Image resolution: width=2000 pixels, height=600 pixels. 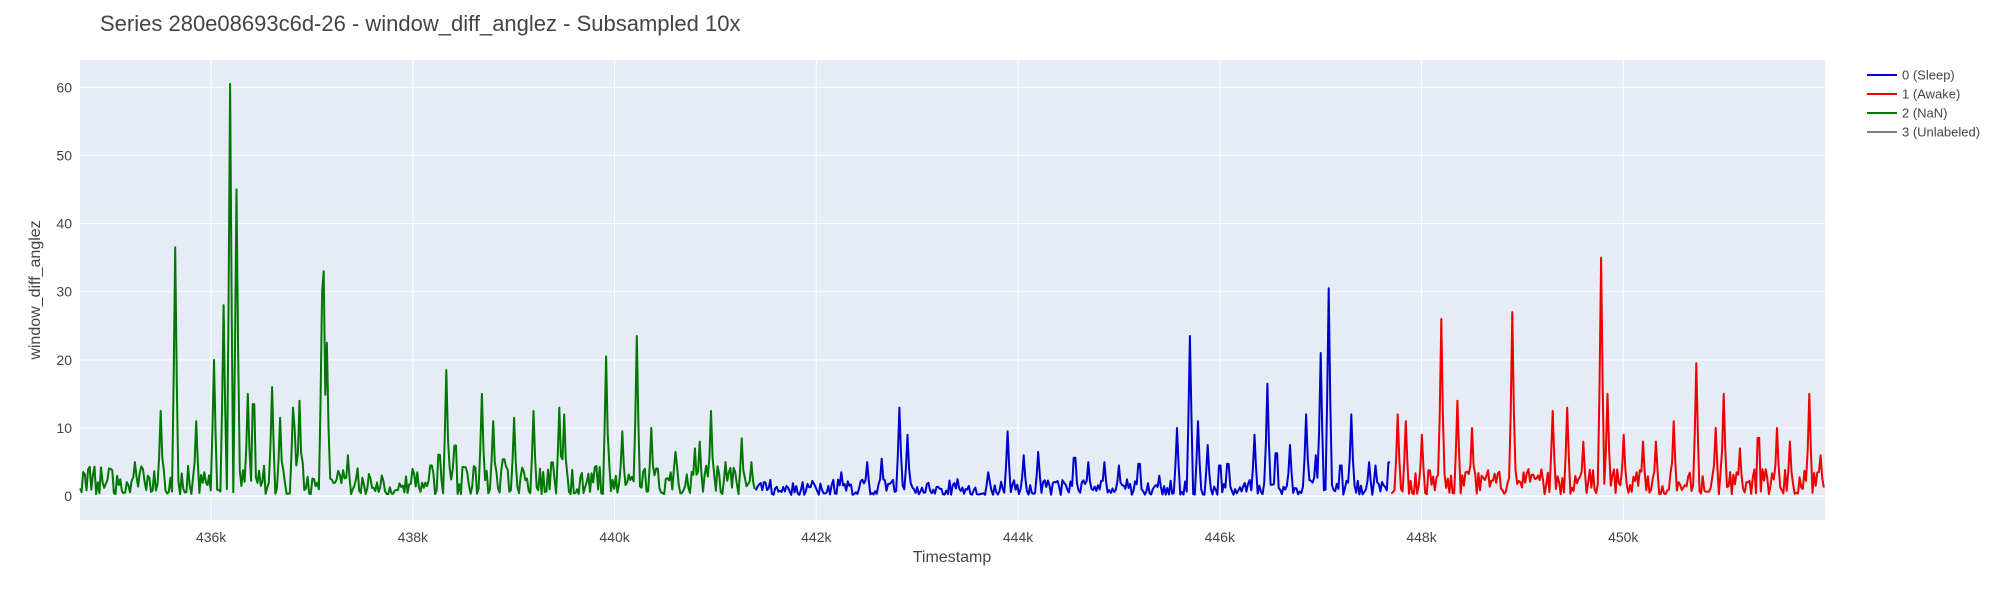 I want to click on legend-item-3-unlabeled: 3 (Unlabeled), so click(x=1923, y=132).